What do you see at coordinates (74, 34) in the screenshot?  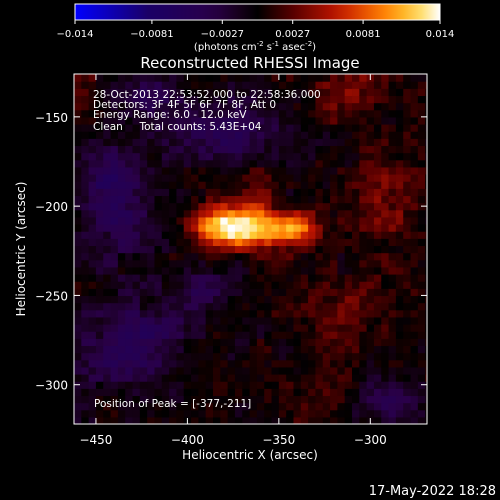 I see `colorbar-tick-label: −0.014` at bounding box center [74, 34].